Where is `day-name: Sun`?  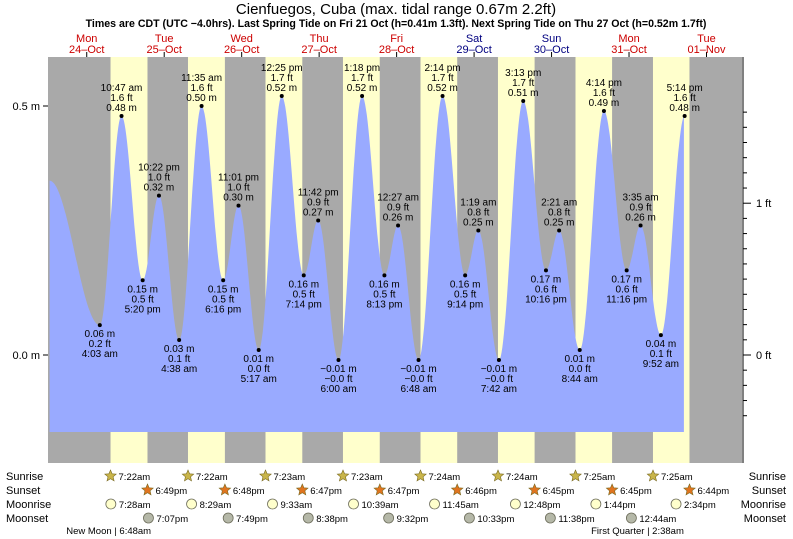 day-name: Sun is located at coordinates (552, 39).